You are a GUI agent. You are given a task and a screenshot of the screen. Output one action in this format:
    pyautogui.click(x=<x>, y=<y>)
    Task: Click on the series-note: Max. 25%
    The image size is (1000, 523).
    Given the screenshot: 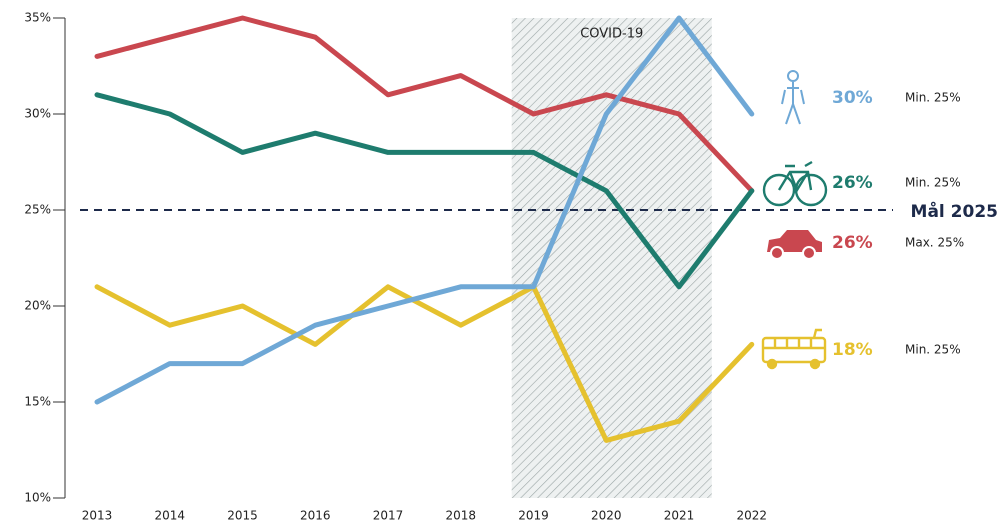 What is the action you would take?
    pyautogui.click(x=934, y=243)
    